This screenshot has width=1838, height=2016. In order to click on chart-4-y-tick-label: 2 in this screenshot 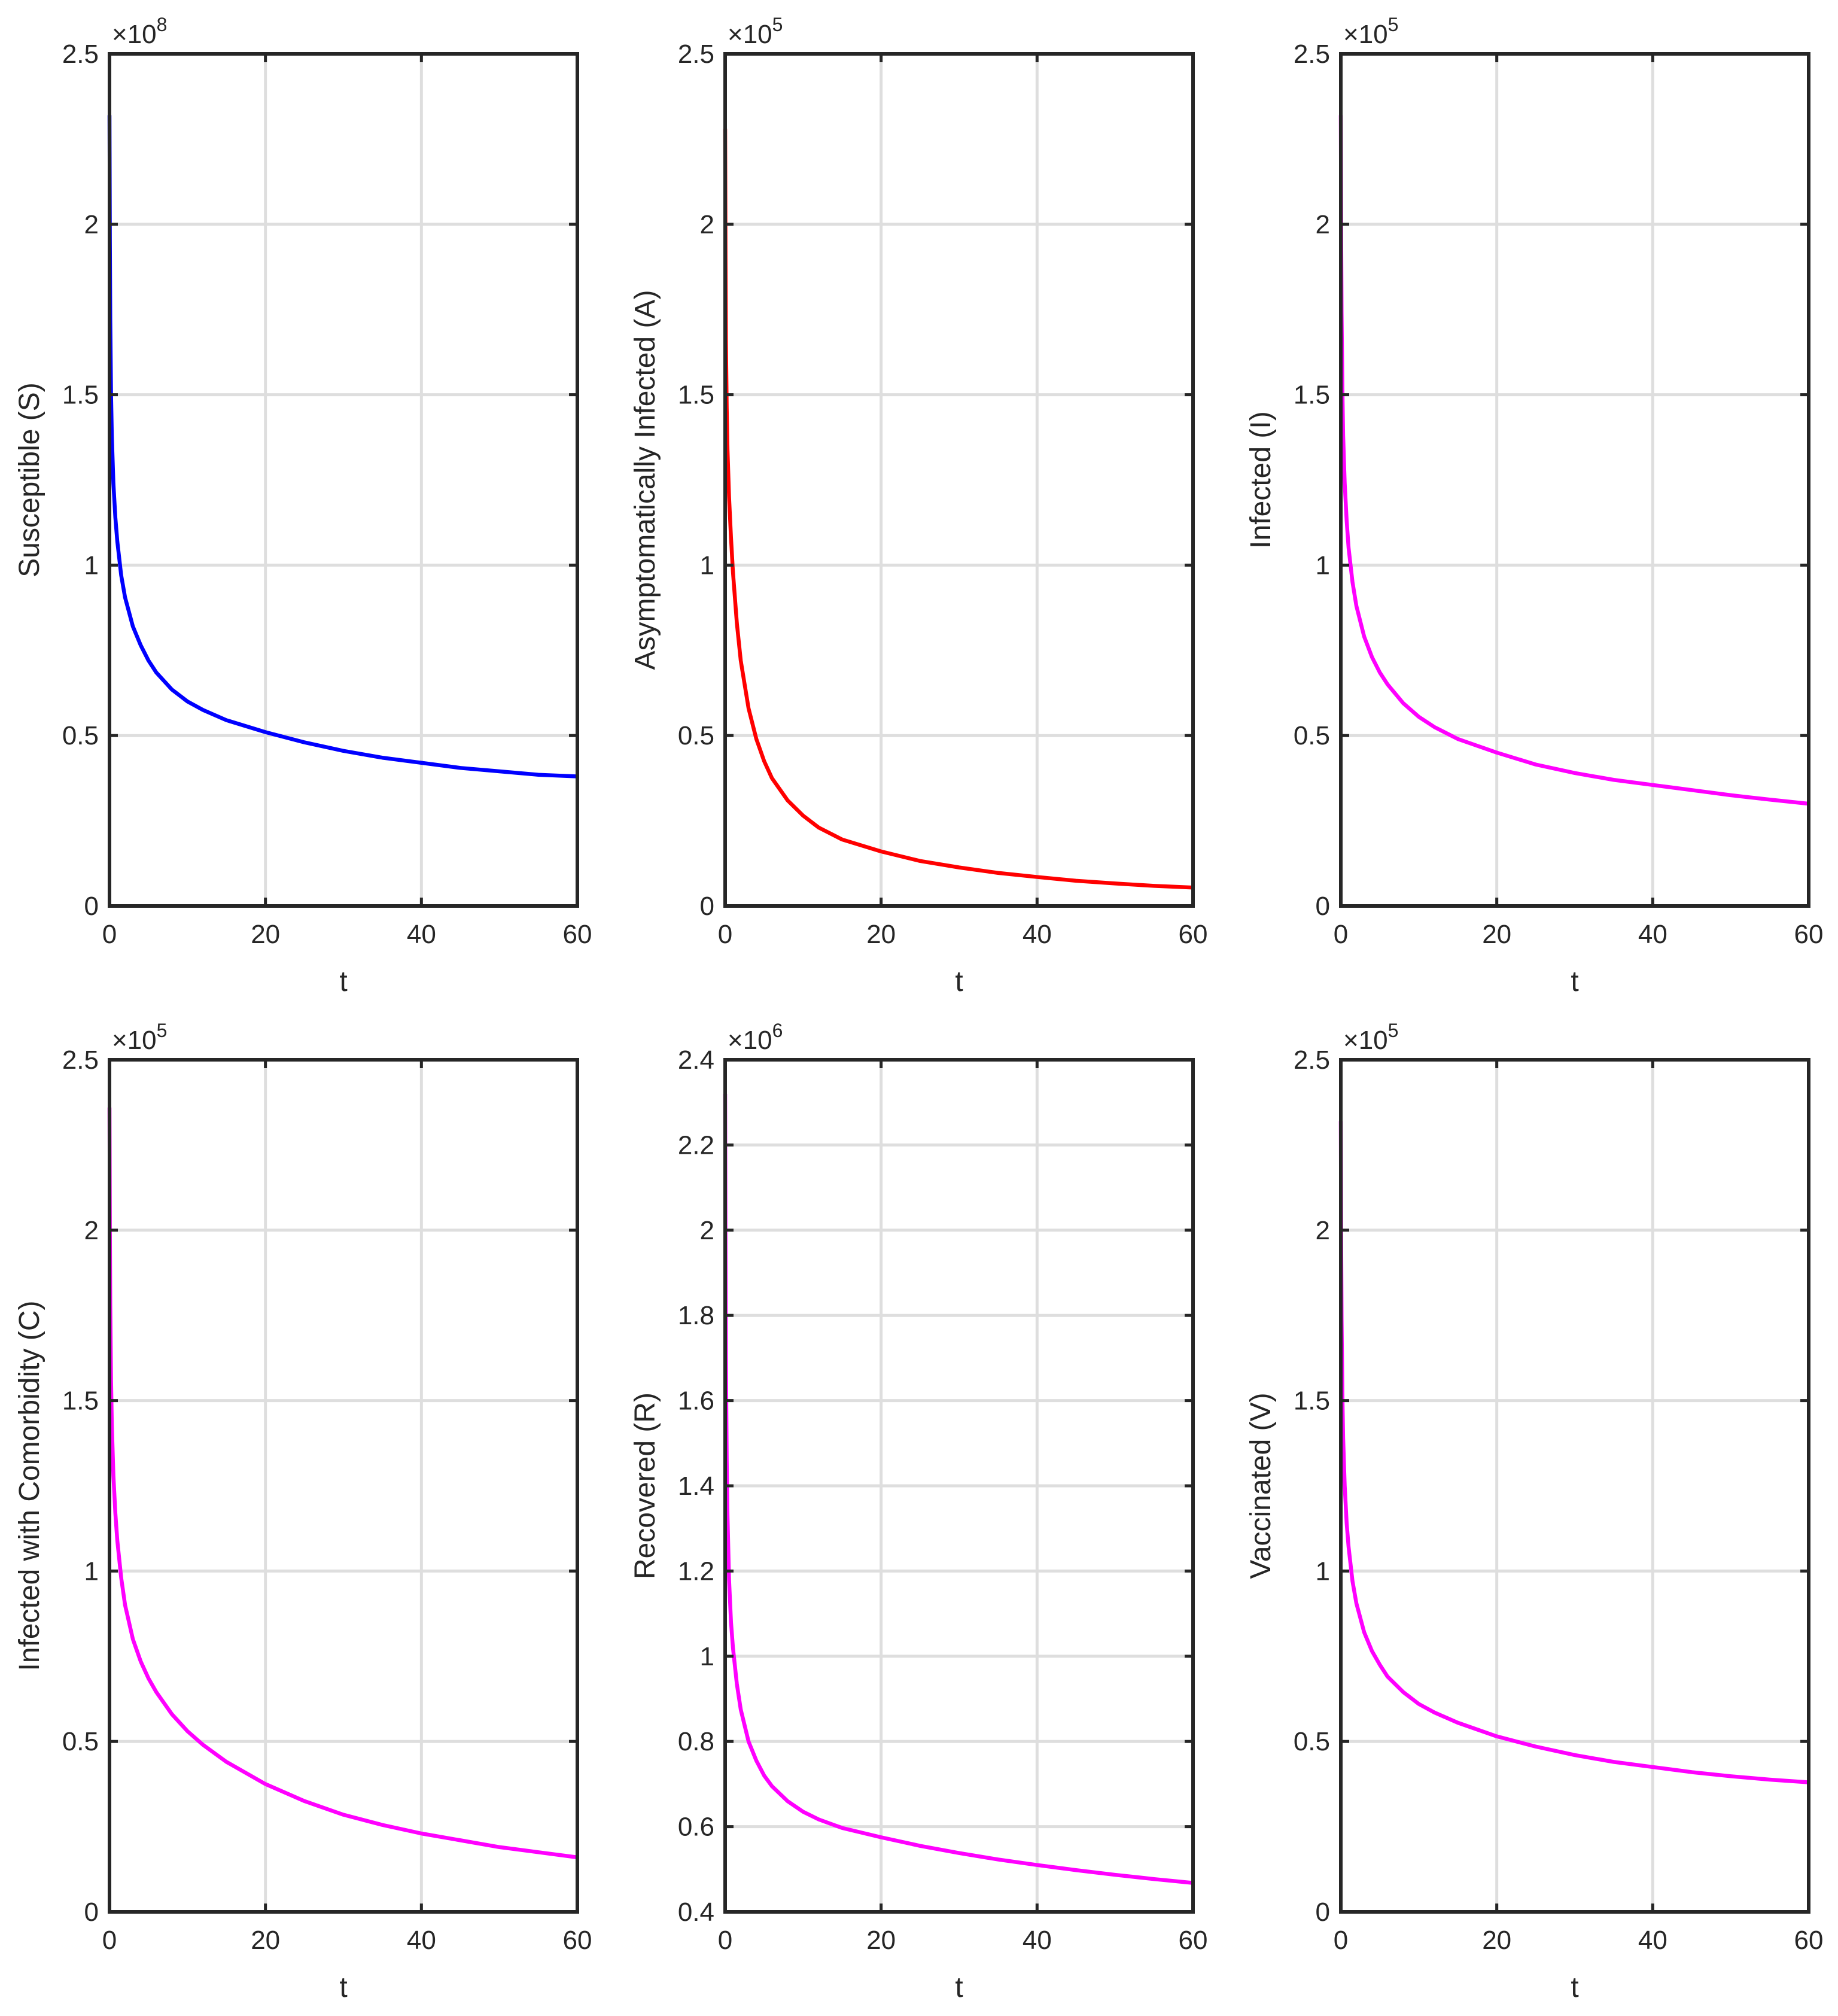, I will do `click(91, 1230)`.